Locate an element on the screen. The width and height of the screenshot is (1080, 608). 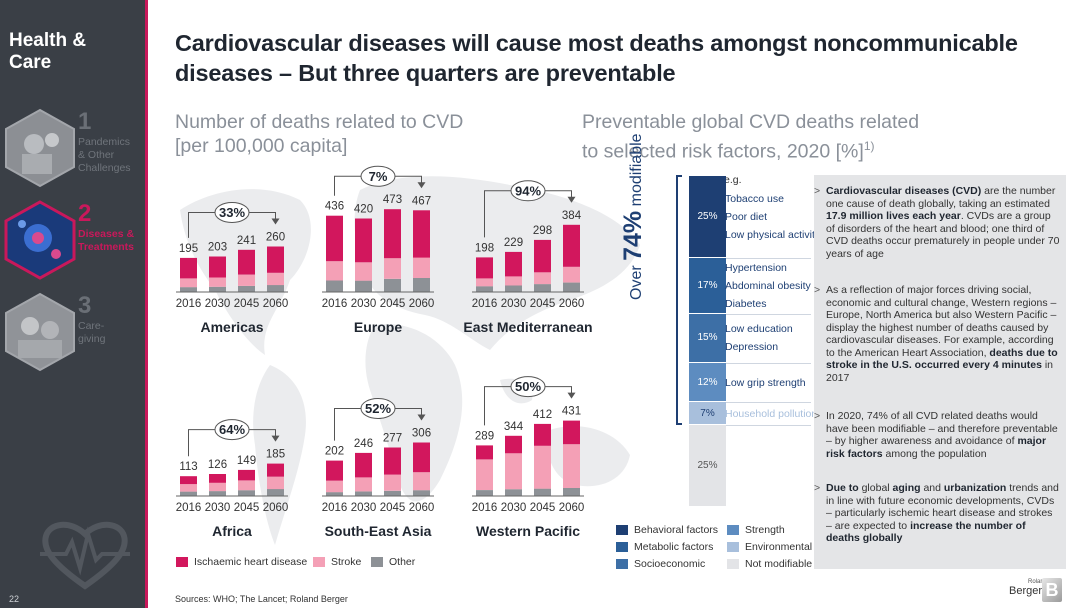
footnote-marker: 1) is located at coordinates (869, 146).